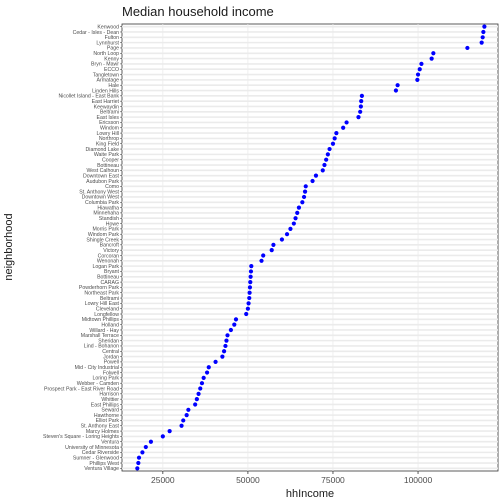 This screenshot has width=504, height=504. What do you see at coordinates (109, 299) in the screenshot?
I see `y-tick-label: Beltrami` at bounding box center [109, 299].